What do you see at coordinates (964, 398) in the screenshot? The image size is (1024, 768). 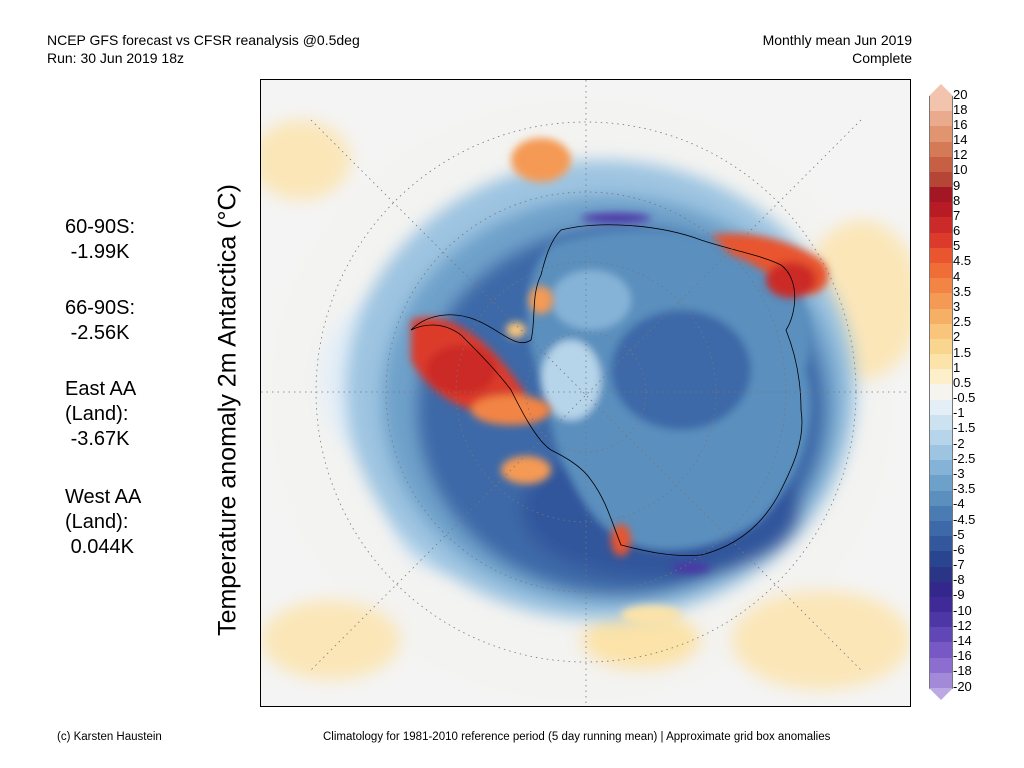 I see `colorbar-label: -0.5` at bounding box center [964, 398].